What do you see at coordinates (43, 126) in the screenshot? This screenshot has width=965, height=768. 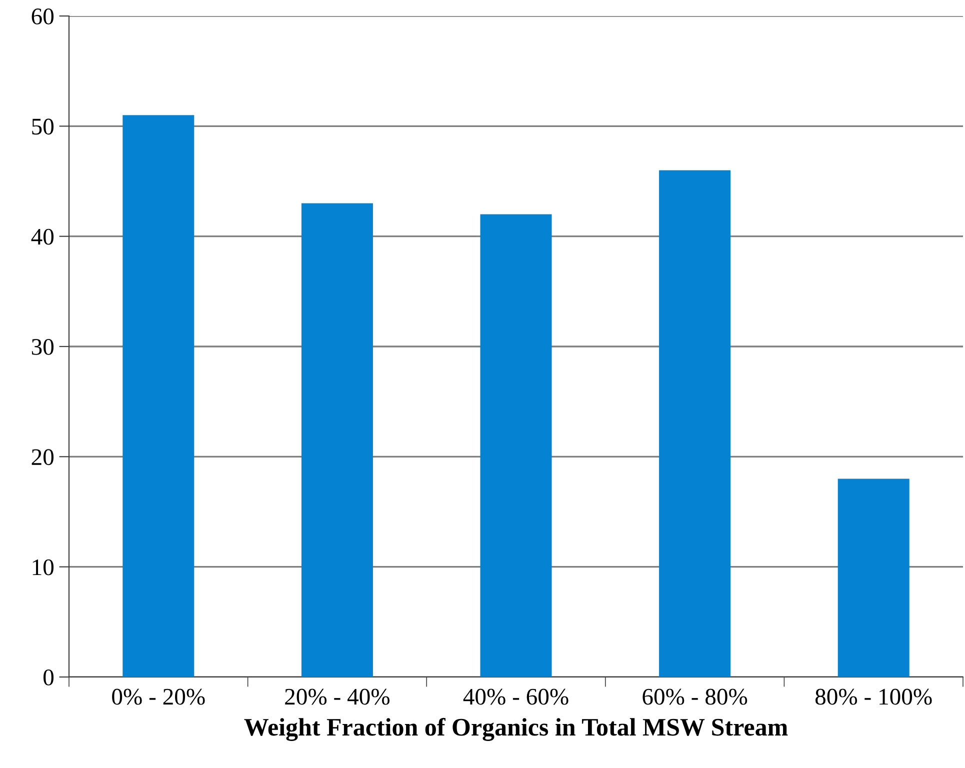 I see `y-tick-label: 50` at bounding box center [43, 126].